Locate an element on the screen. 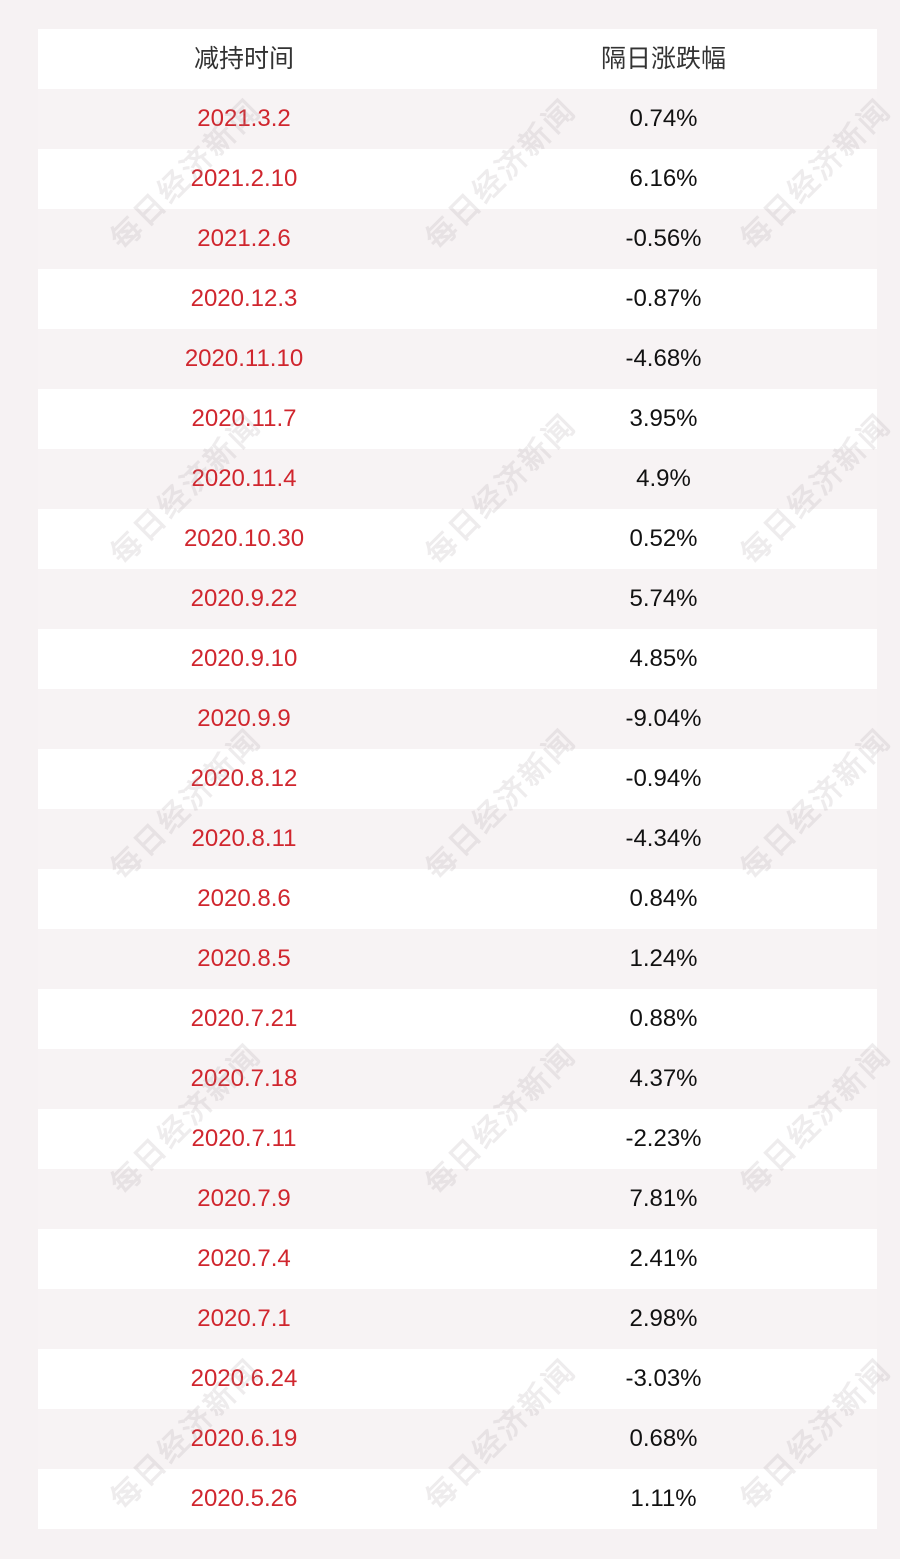 This screenshot has width=900, height=1559. reduction-date-cell: 2020.7.11 is located at coordinates (244, 1138).